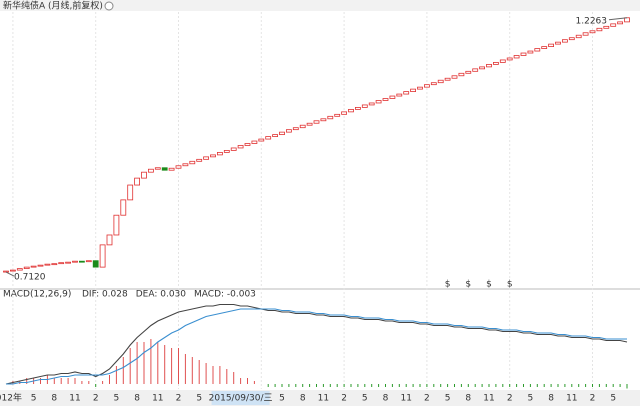  What do you see at coordinates (241, 399) in the screenshot?
I see `cursor-label: 2015/09/30/三` at bounding box center [241, 399].